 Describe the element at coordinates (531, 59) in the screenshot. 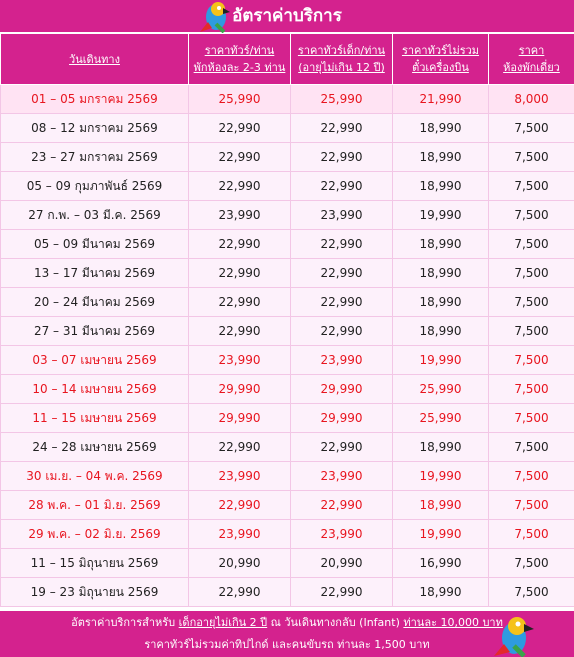

I see `column-header: ราคาห้องพักเดี่ยว` at that location.